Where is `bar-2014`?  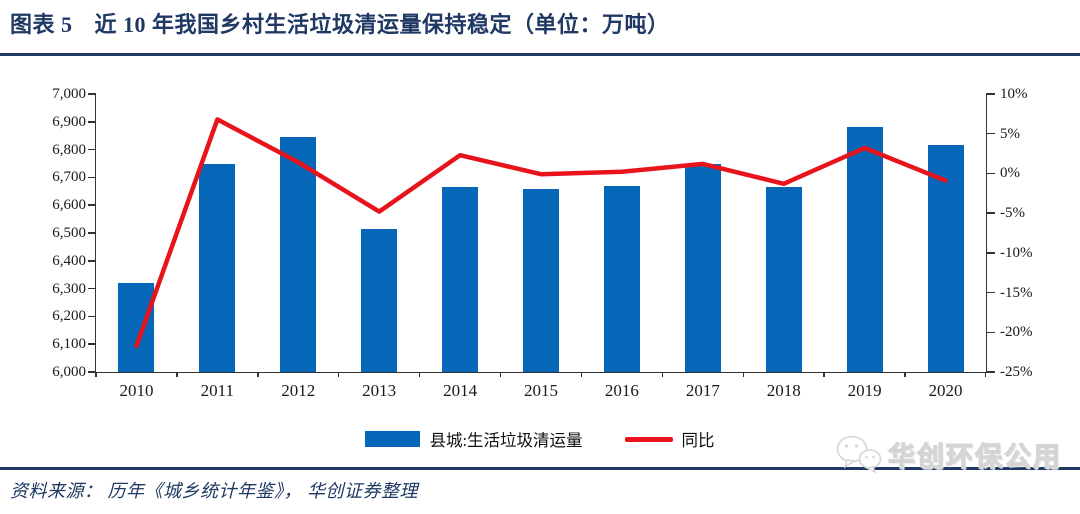
bar-2014 is located at coordinates (460, 279).